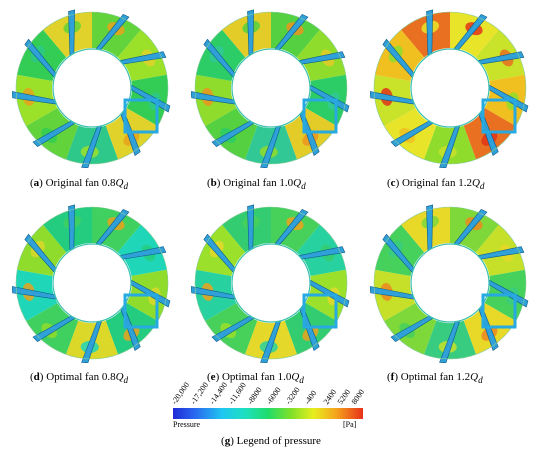 The image size is (550, 462). I want to click on fan-panel-d, so click(92, 283).